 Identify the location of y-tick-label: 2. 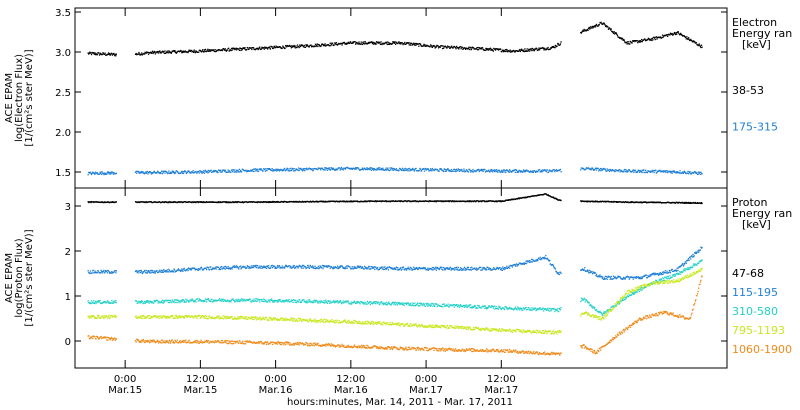
(68, 252).